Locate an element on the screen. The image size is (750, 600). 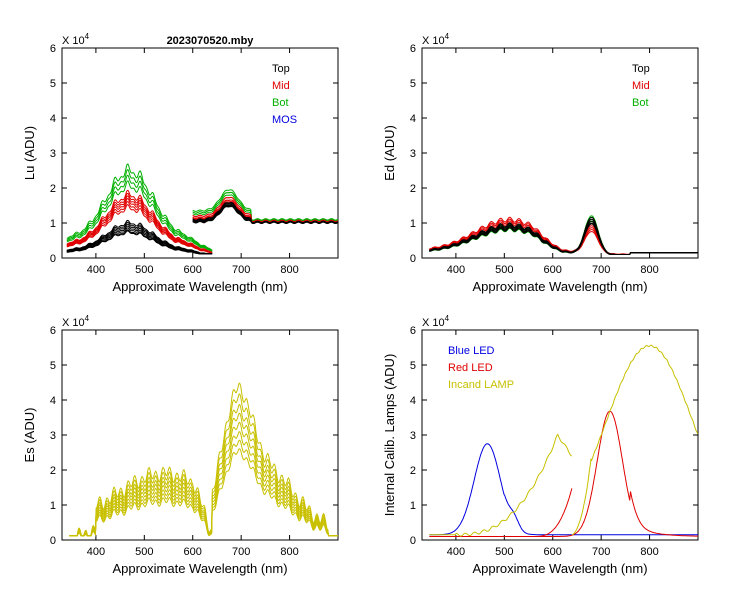
figure-title: 2023070520.mby is located at coordinates (211, 41).